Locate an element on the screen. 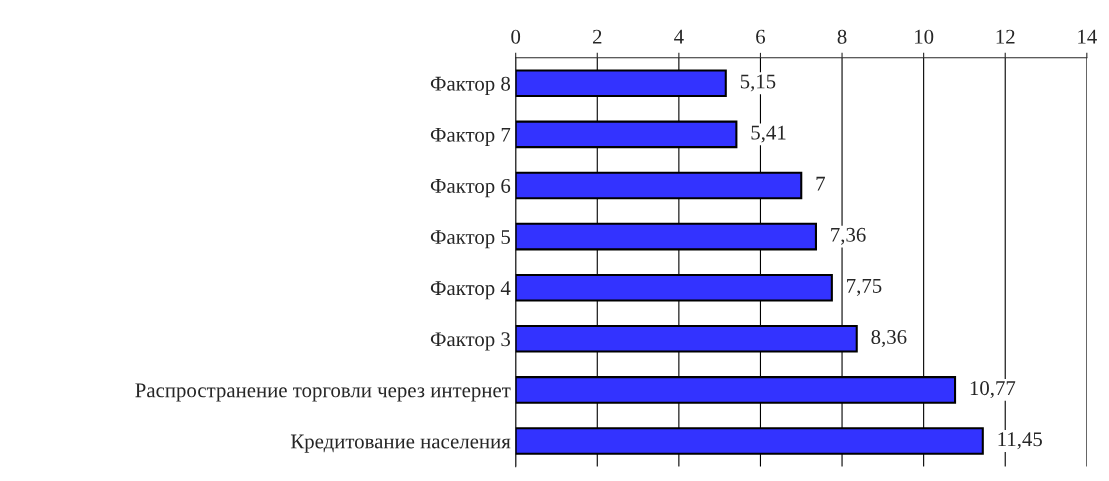  y-tick-label: Фактор 7 is located at coordinates (470, 137).